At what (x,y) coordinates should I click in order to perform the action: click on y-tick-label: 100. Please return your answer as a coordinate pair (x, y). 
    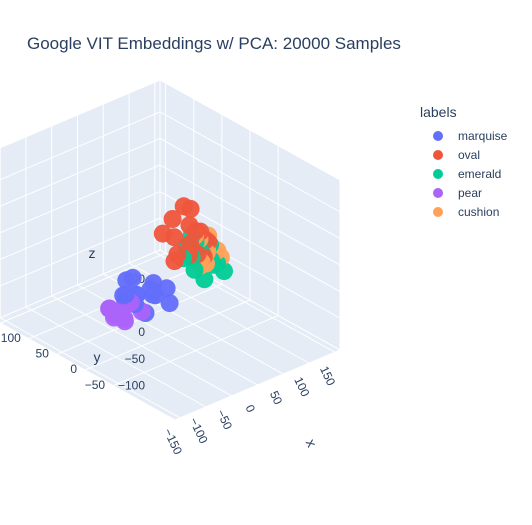
    Looking at the image, I should click on (11, 338).